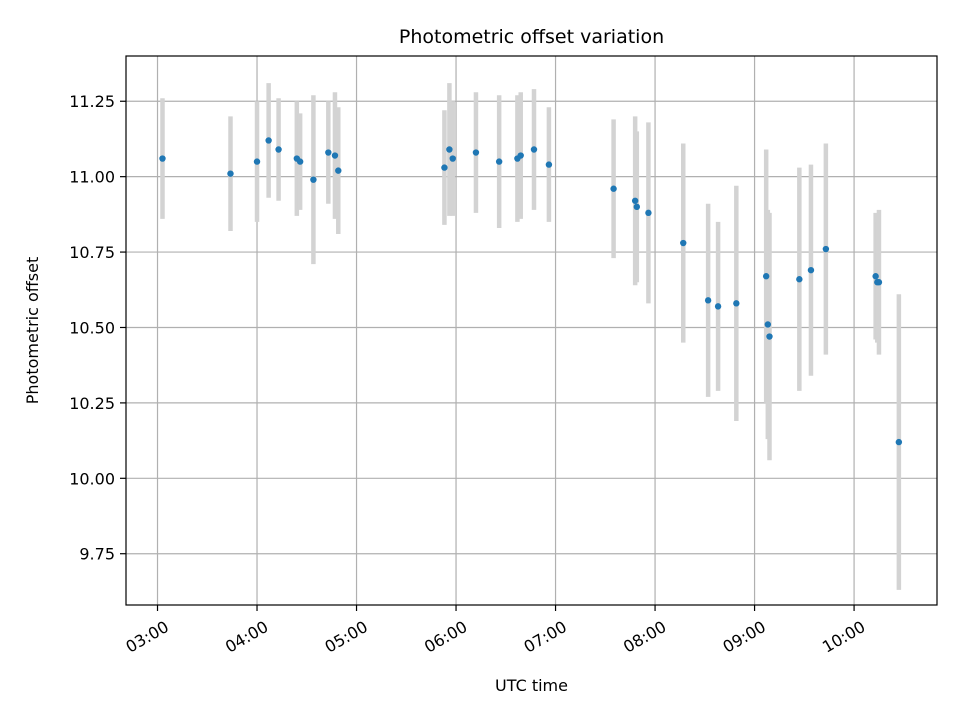 The width and height of the screenshot is (960, 724). What do you see at coordinates (92, 101) in the screenshot?
I see `y-tick-label: 11.25` at bounding box center [92, 101].